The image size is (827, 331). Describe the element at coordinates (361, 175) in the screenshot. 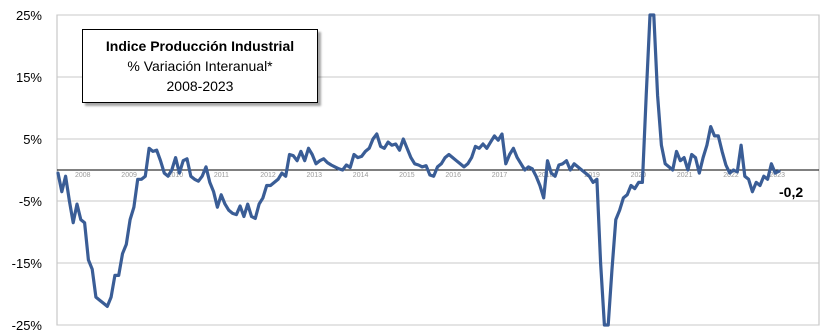

I see `x-tick-label: 2014` at that location.